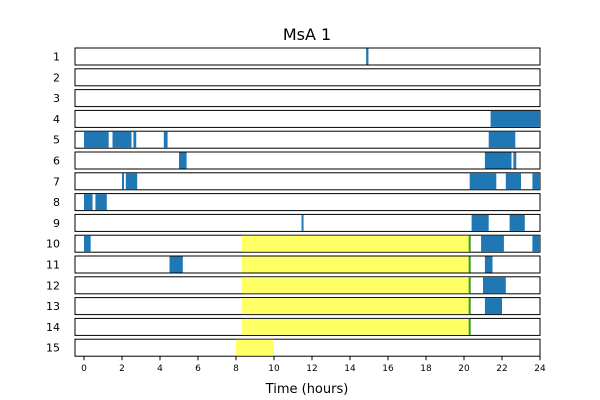 The image size is (600, 400). What do you see at coordinates (198, 369) in the screenshot?
I see `x-tick-label: 6` at bounding box center [198, 369].